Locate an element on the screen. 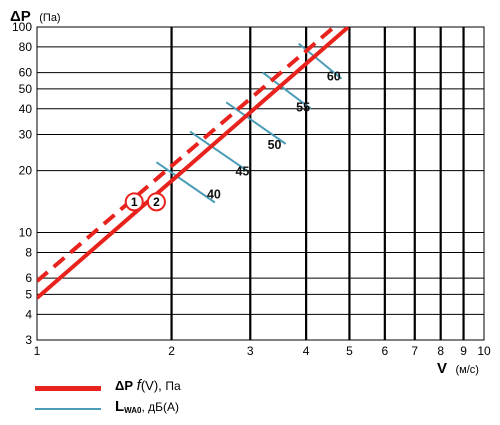  legend-label-pressure: ΔP f(V), Па is located at coordinates (148, 385).